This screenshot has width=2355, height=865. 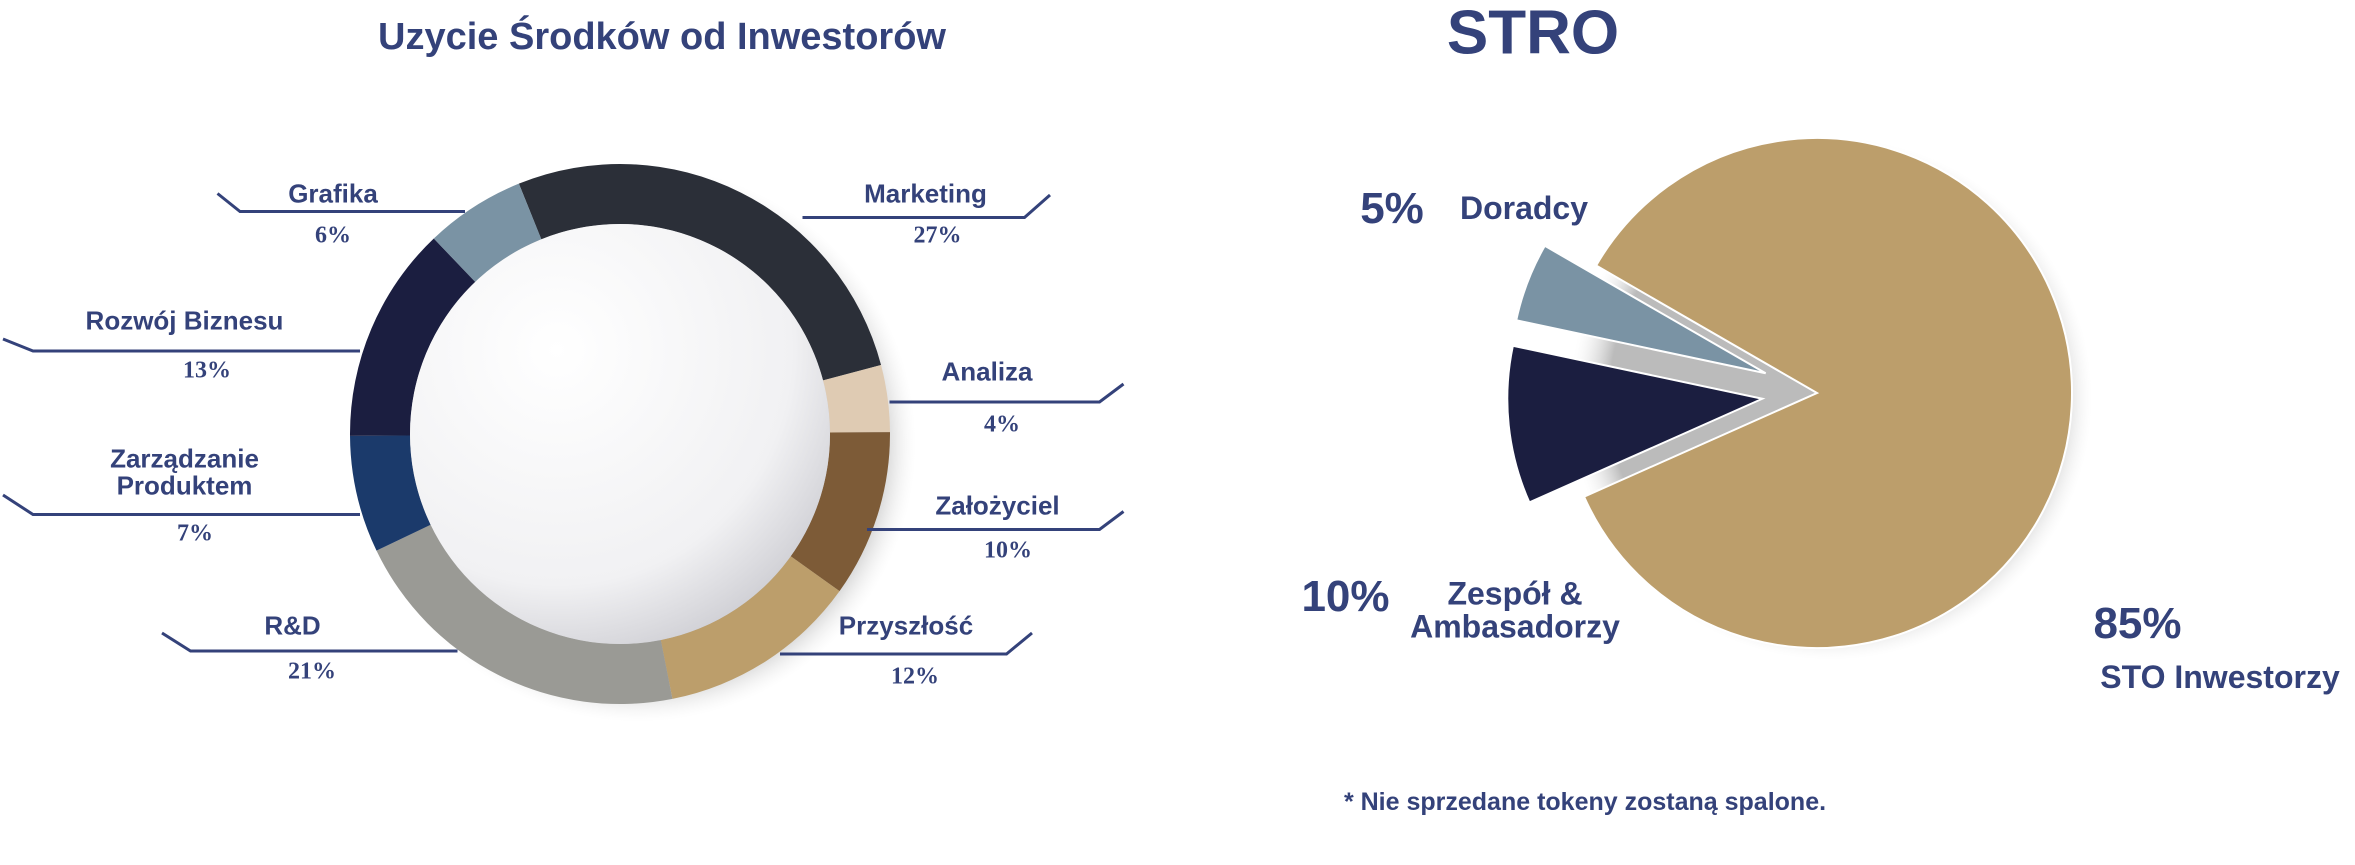 I want to click on category-label: STO Inwestorzy, so click(x=2220, y=677).